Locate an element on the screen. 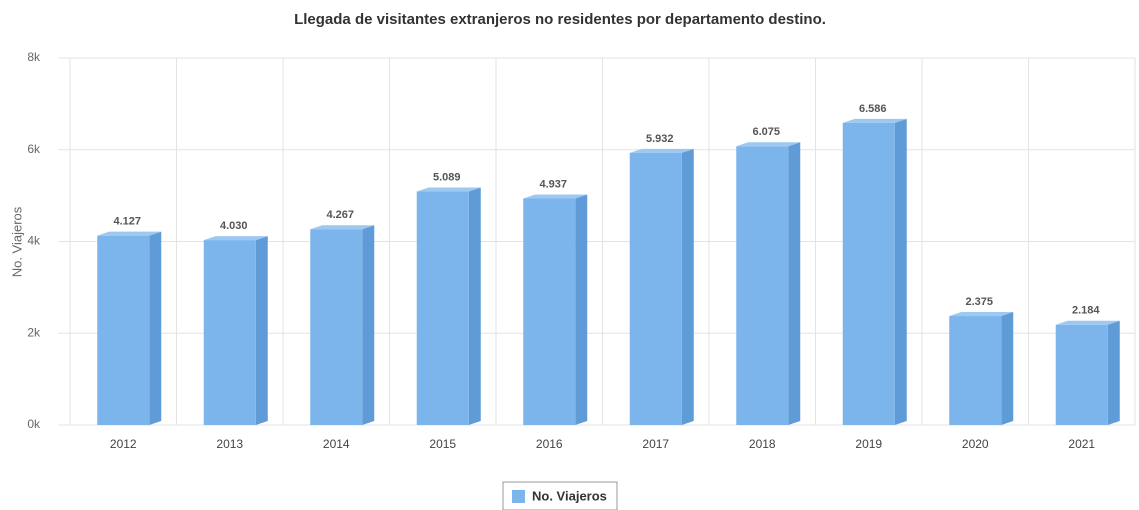 The width and height of the screenshot is (1139, 510). y-tick-label: 8k is located at coordinates (34, 57).